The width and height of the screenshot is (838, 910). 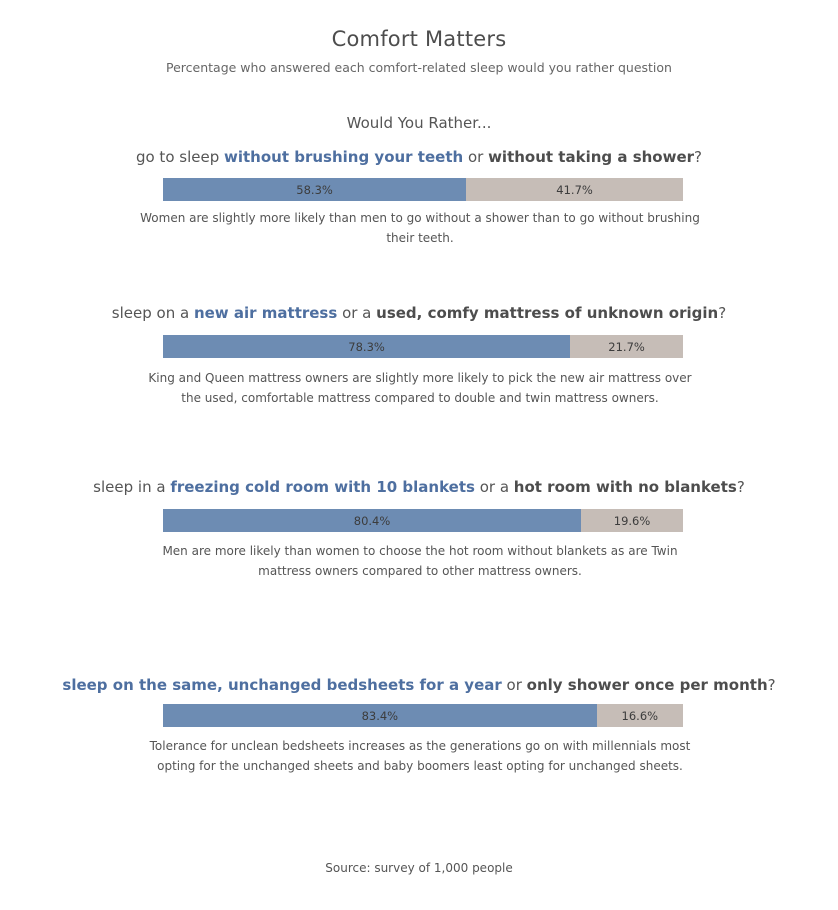 I want to click on data-label-b: 19.6%, so click(x=632, y=520).